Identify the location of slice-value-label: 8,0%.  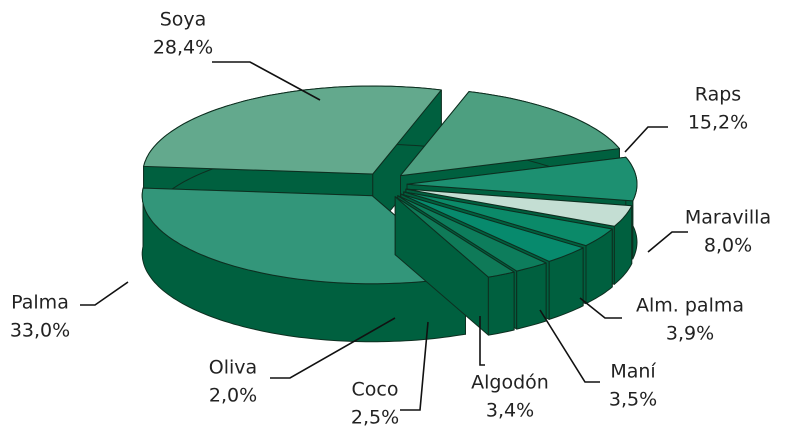
(728, 246).